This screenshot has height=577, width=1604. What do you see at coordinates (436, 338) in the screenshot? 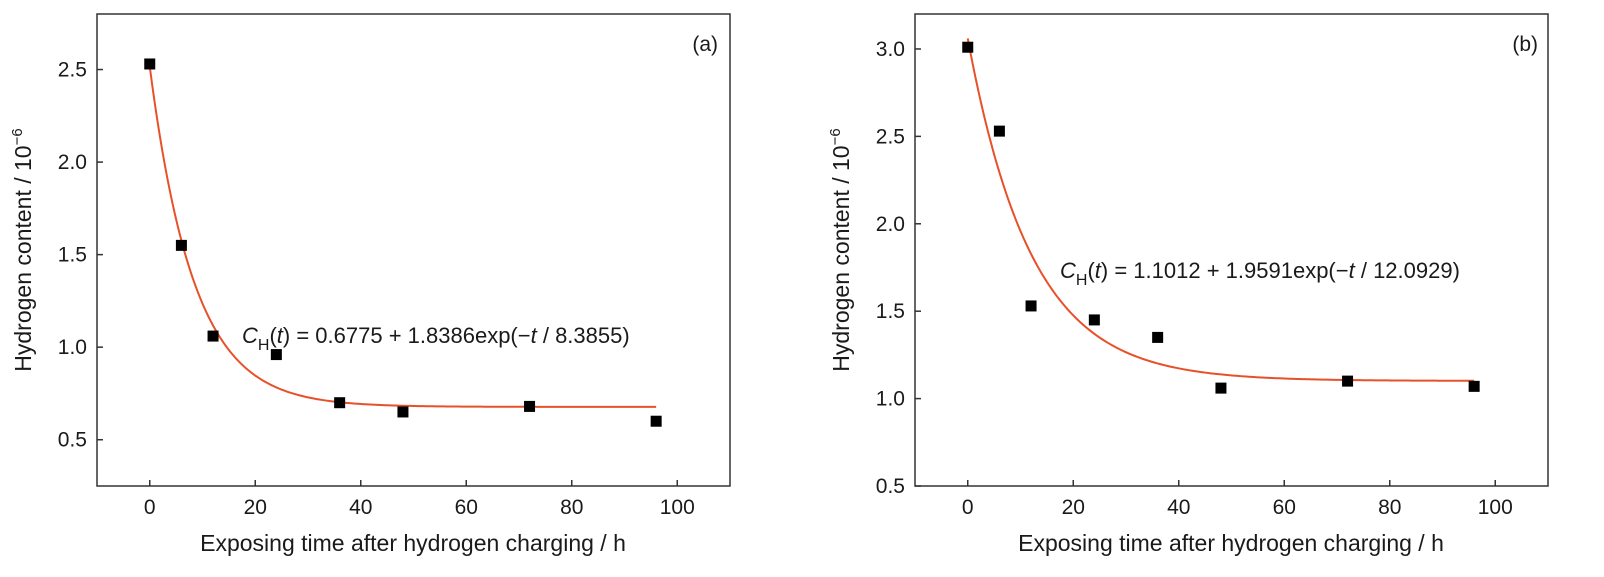
I see `fit-equation: CH(t) = 0.6775 + 1.8386exp(−t / 8.3855)` at bounding box center [436, 338].